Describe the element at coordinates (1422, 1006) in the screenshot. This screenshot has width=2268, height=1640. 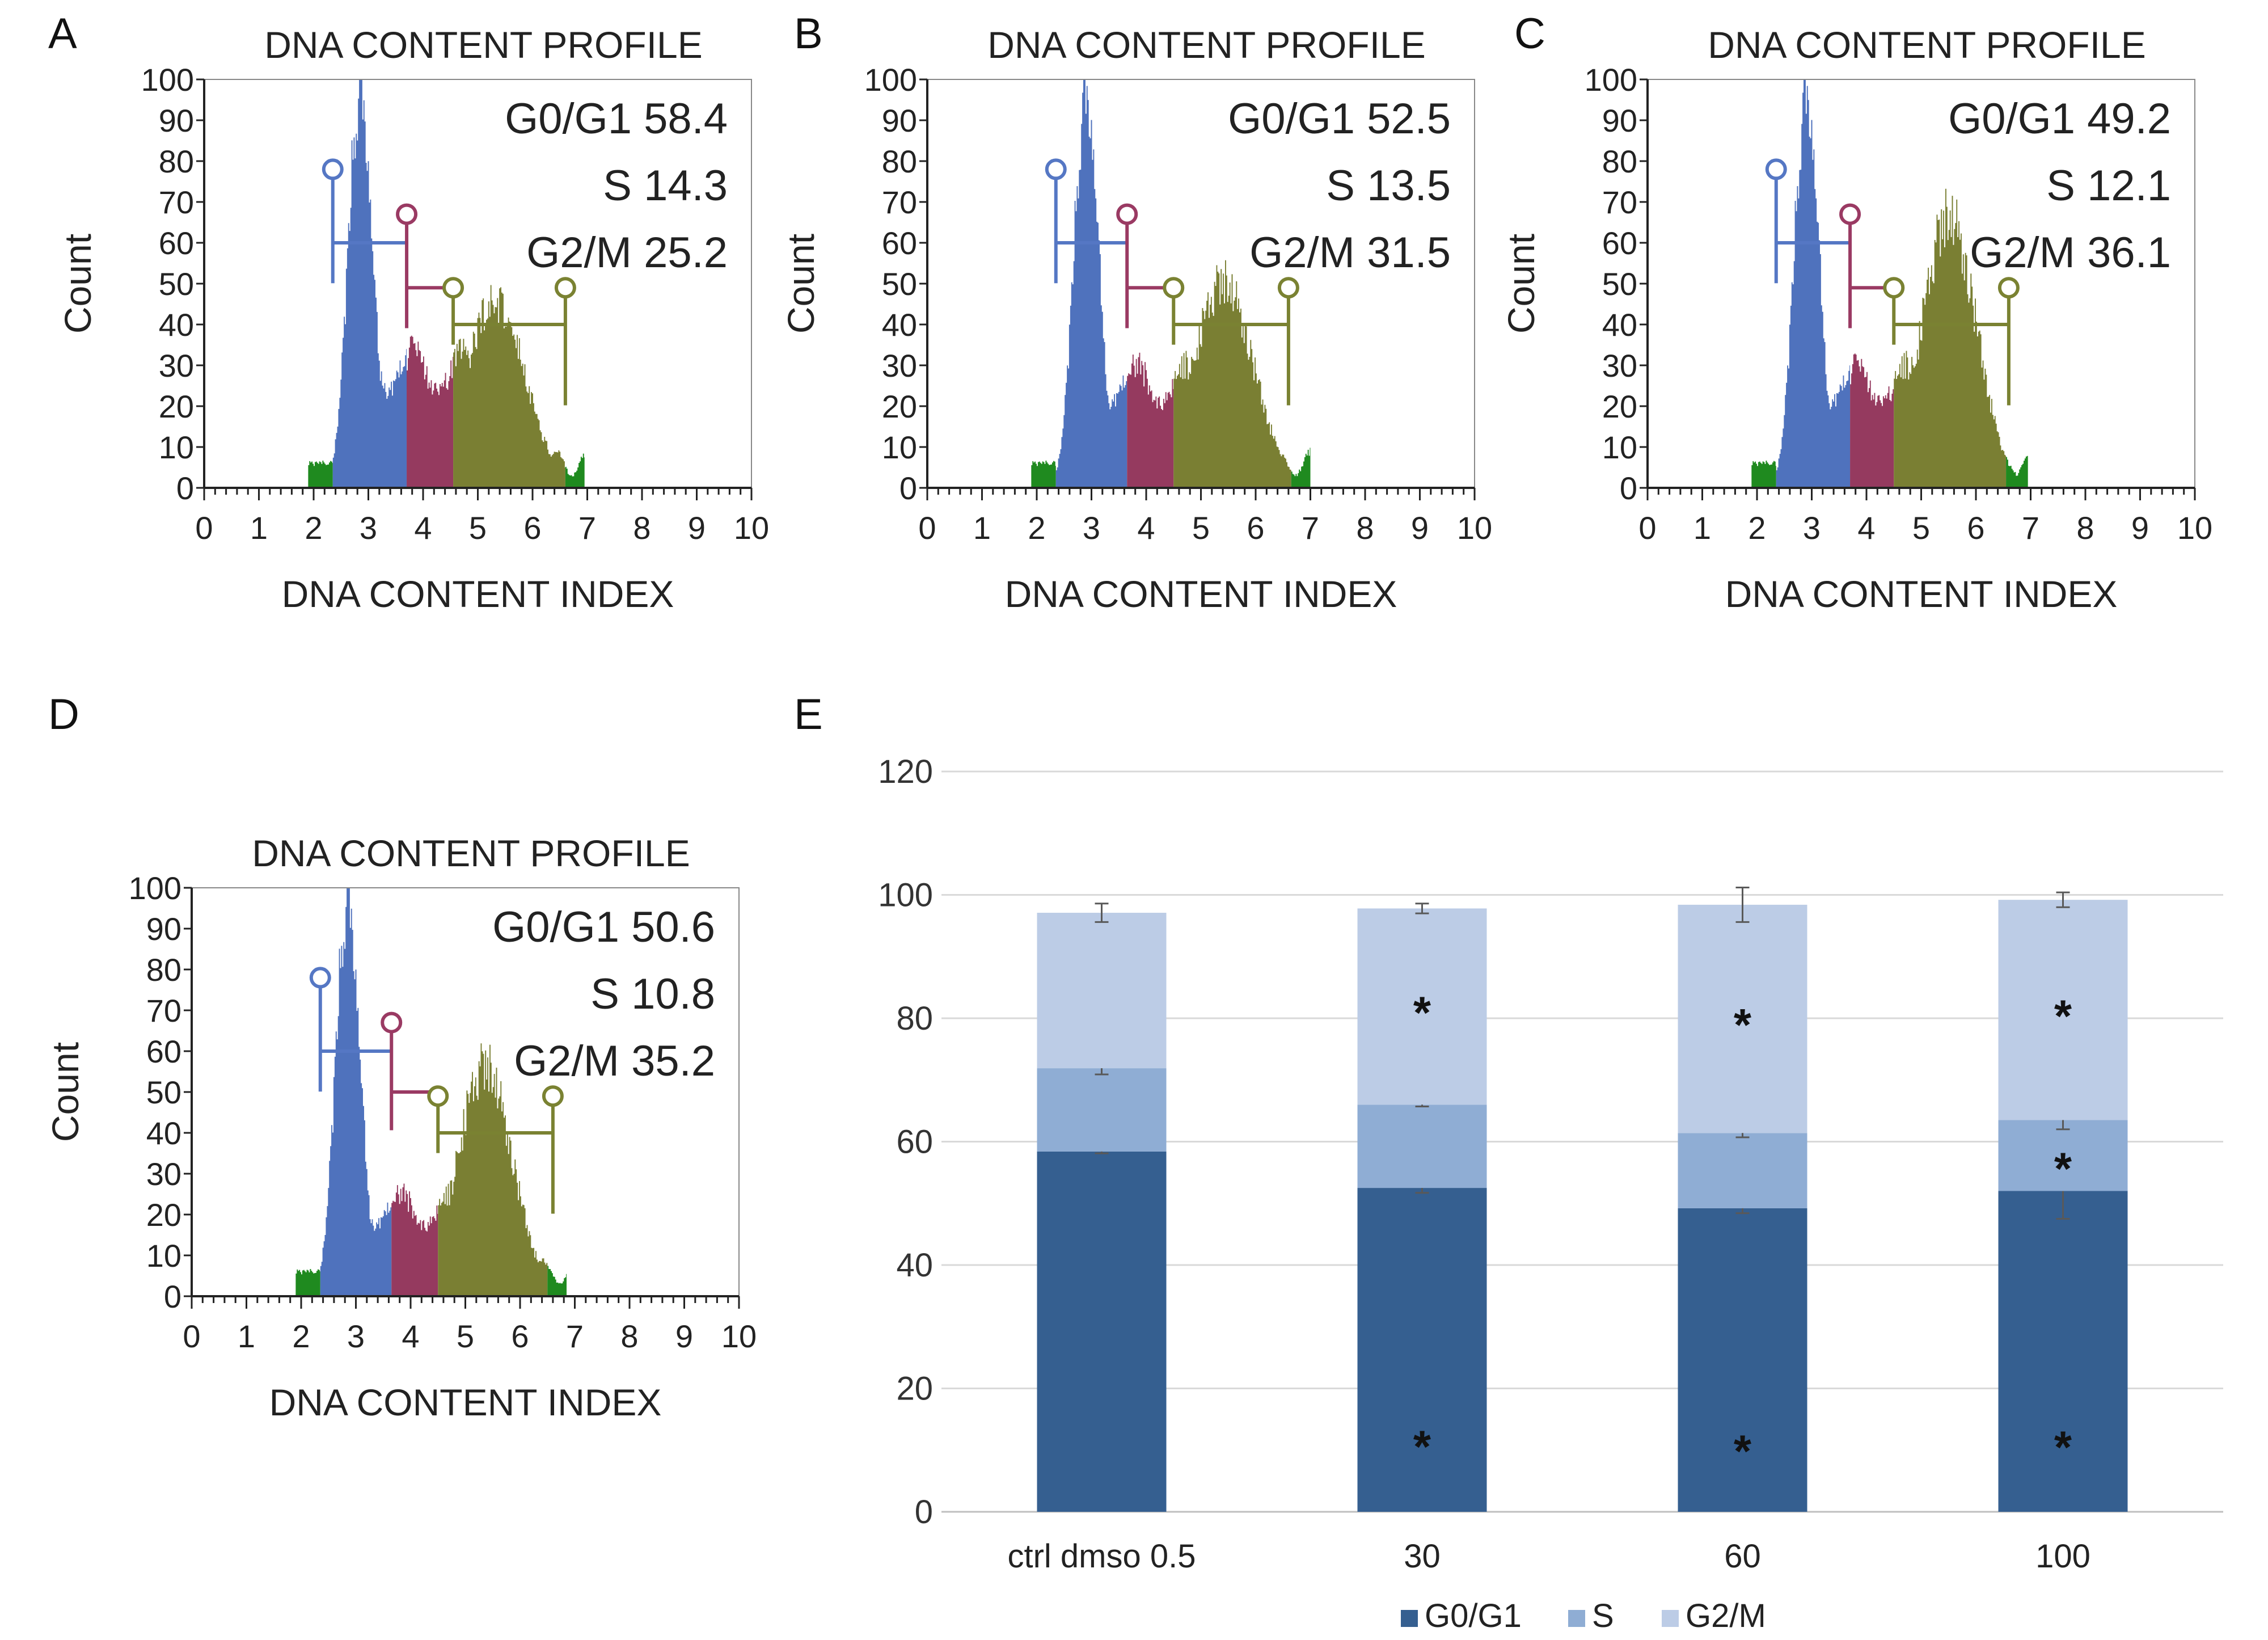
I see `bar-segment-g2m` at that location.